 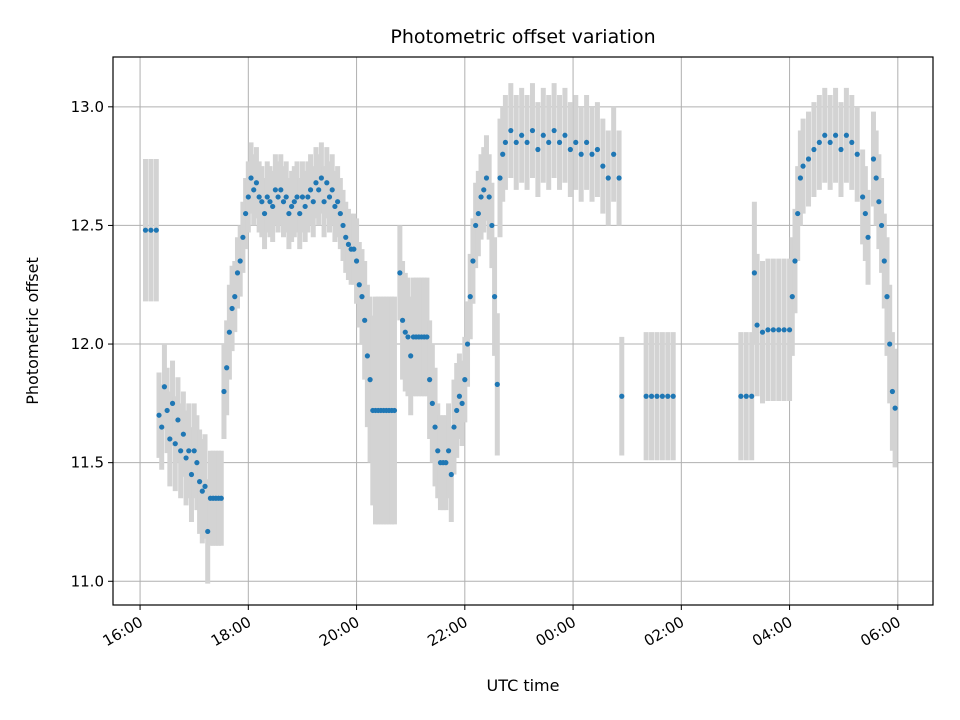 What do you see at coordinates (87, 581) in the screenshot?
I see `y-tick-label: 11.0` at bounding box center [87, 581].